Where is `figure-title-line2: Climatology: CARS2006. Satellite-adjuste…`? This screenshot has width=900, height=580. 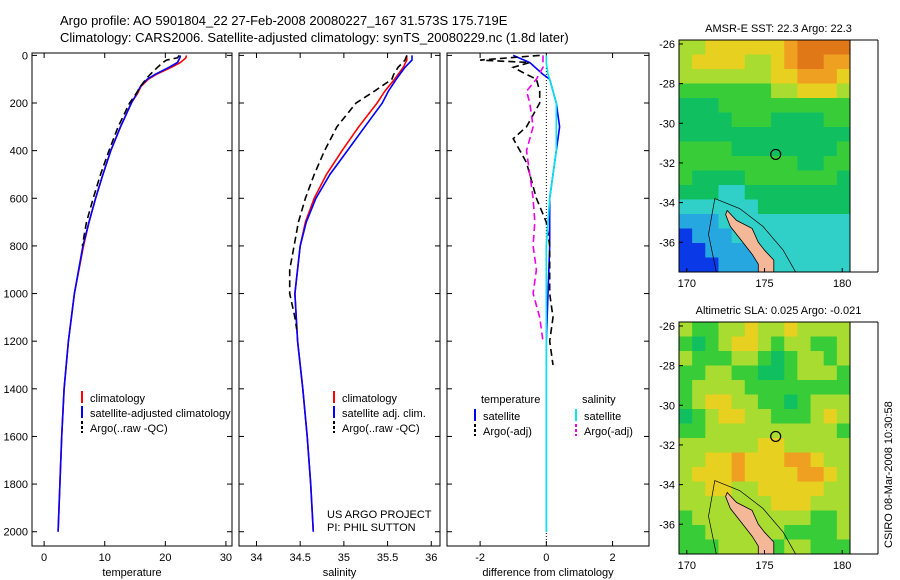 figure-title-line2: Climatology: CARS2006. Satellite-adjuste… is located at coordinates (314, 37).